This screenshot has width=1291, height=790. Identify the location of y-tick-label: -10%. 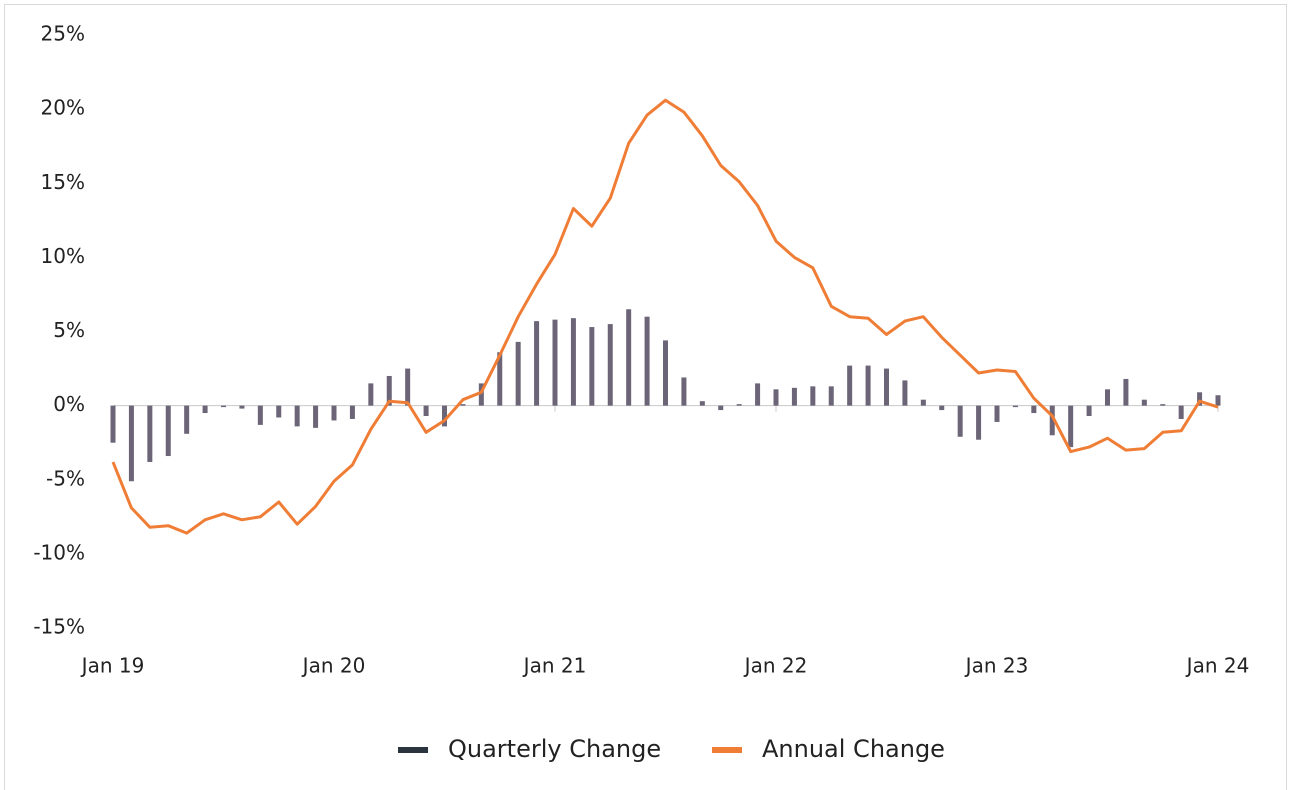
(59, 552).